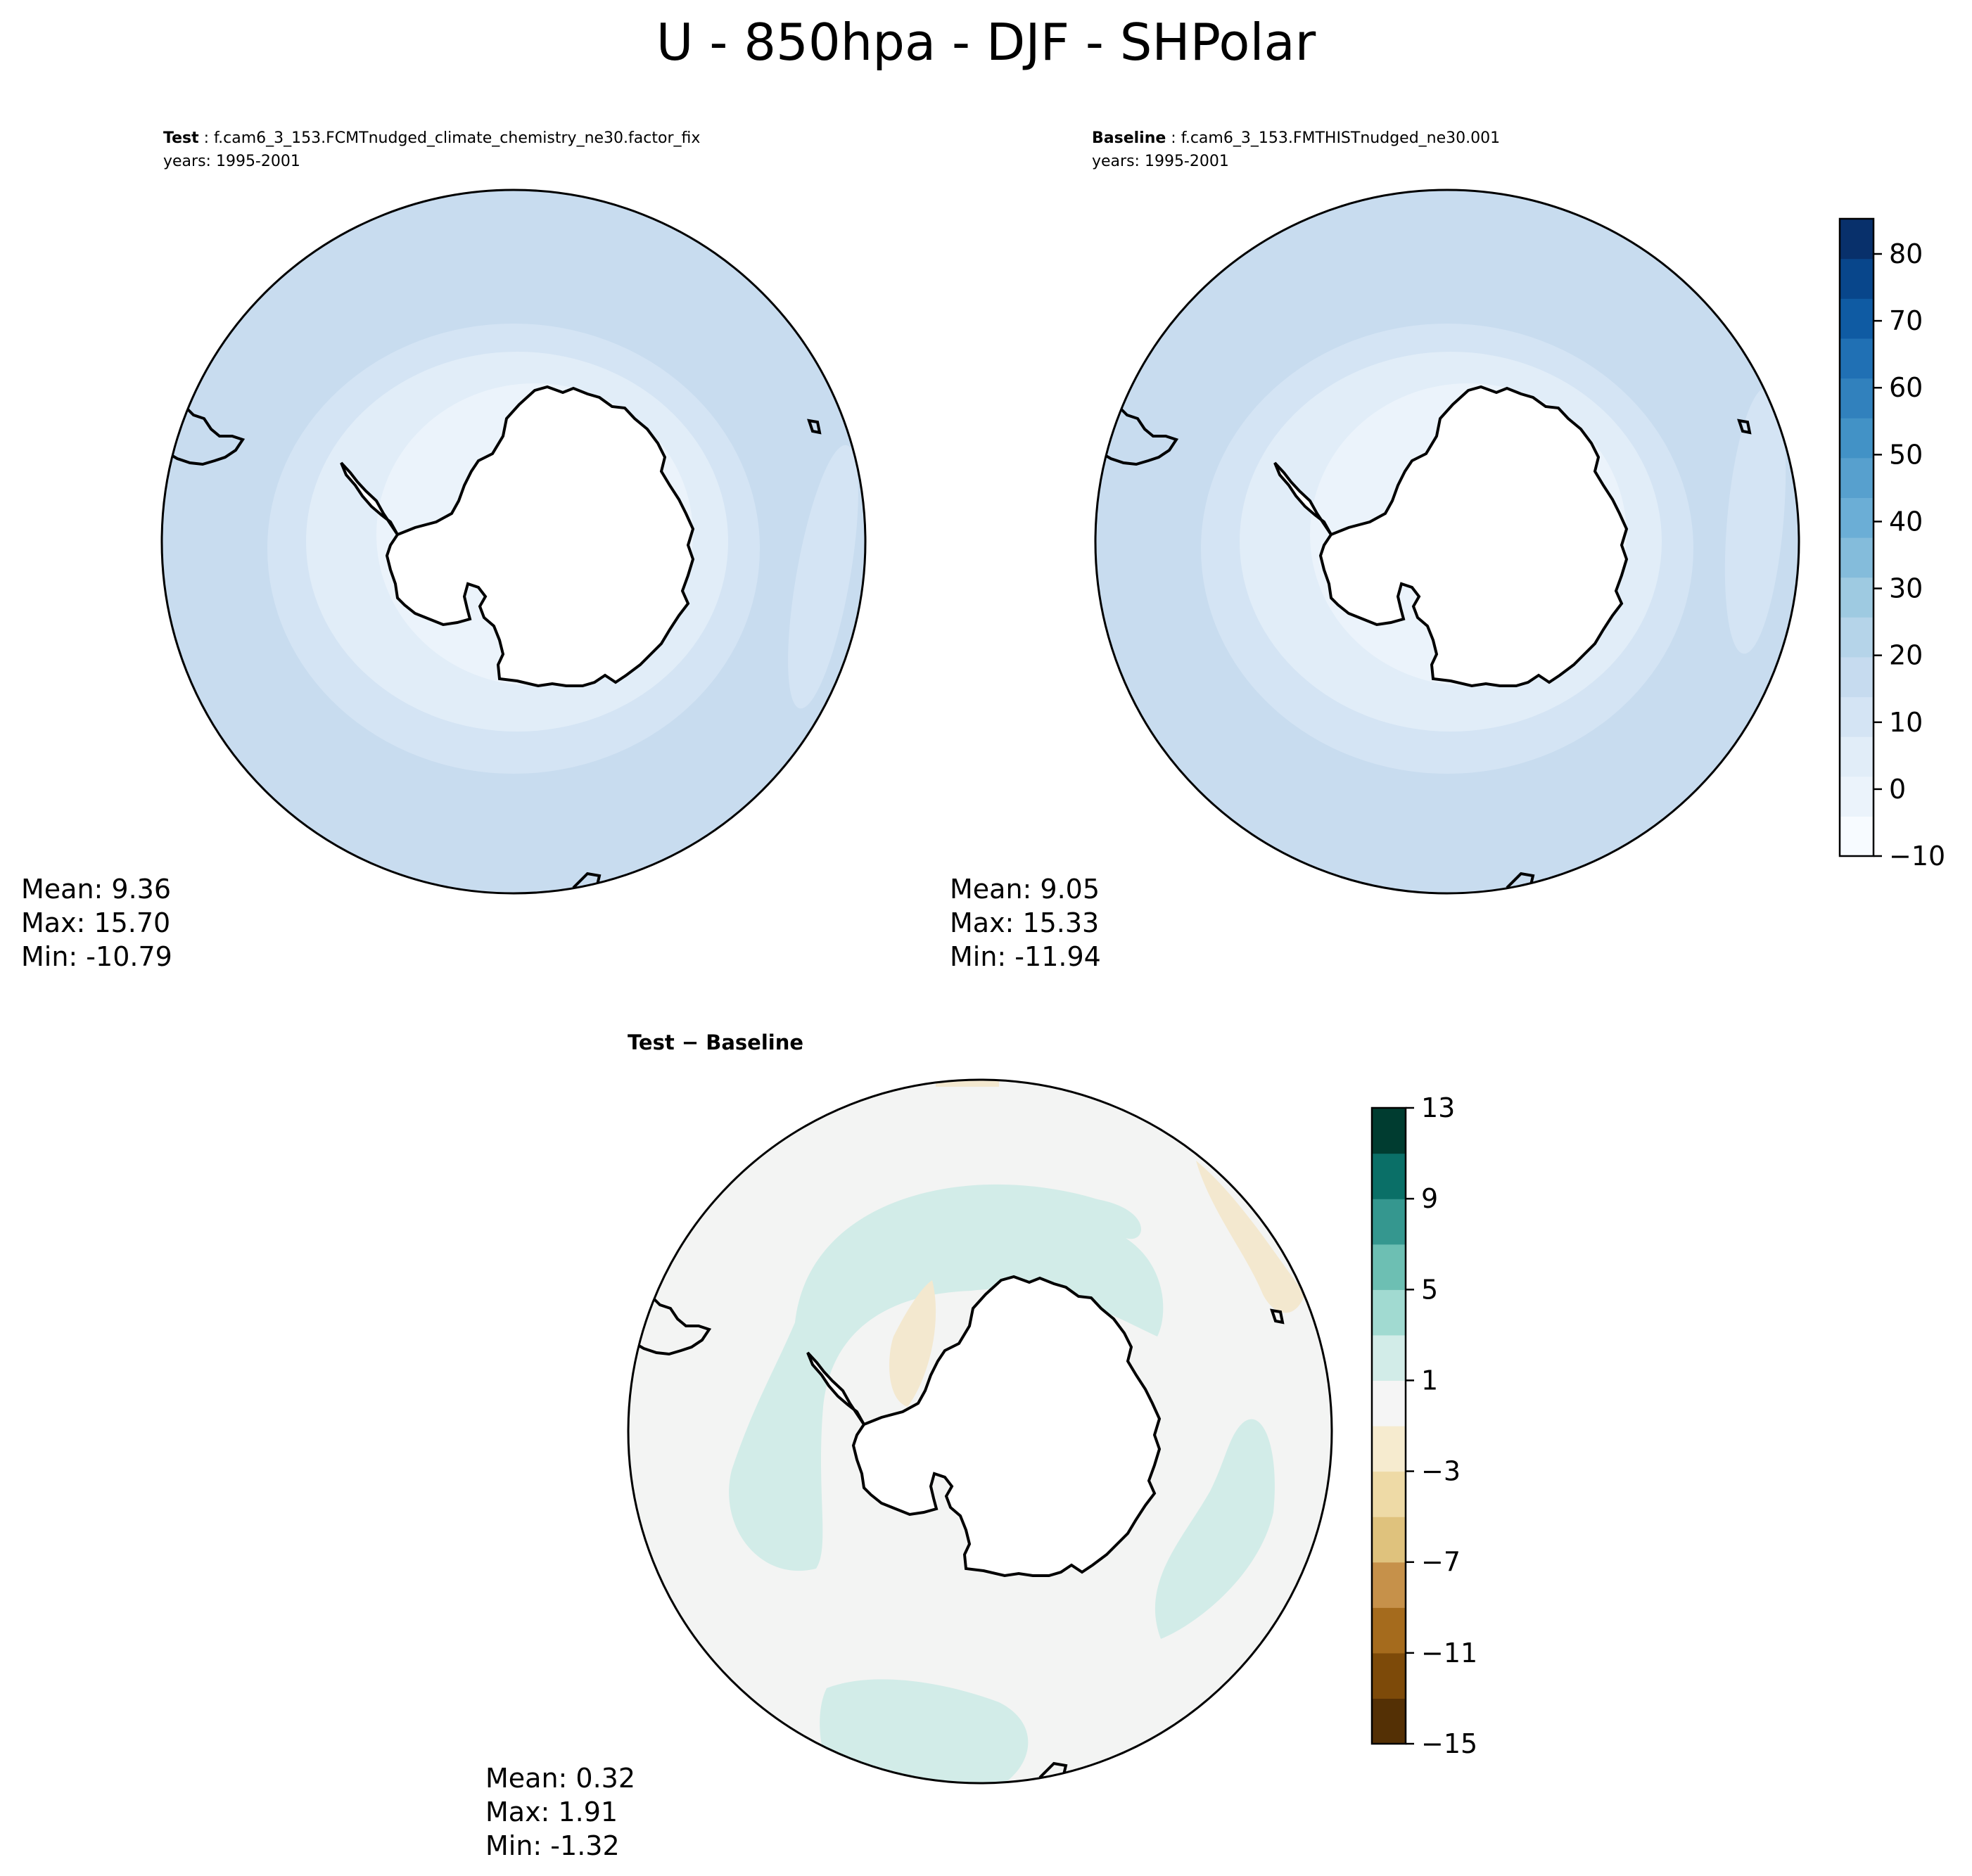  I want to click on diff-mean: Mean: 0.32, so click(560, 1778).